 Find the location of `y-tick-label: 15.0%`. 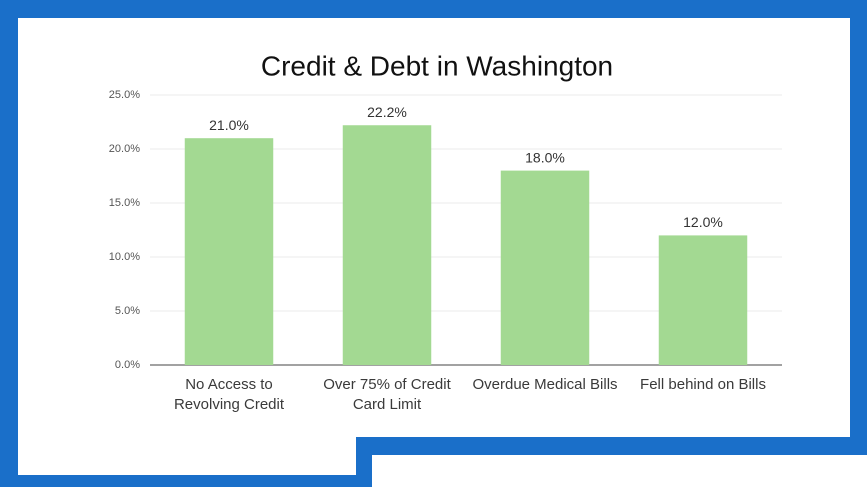

y-tick-label: 15.0% is located at coordinates (124, 203).